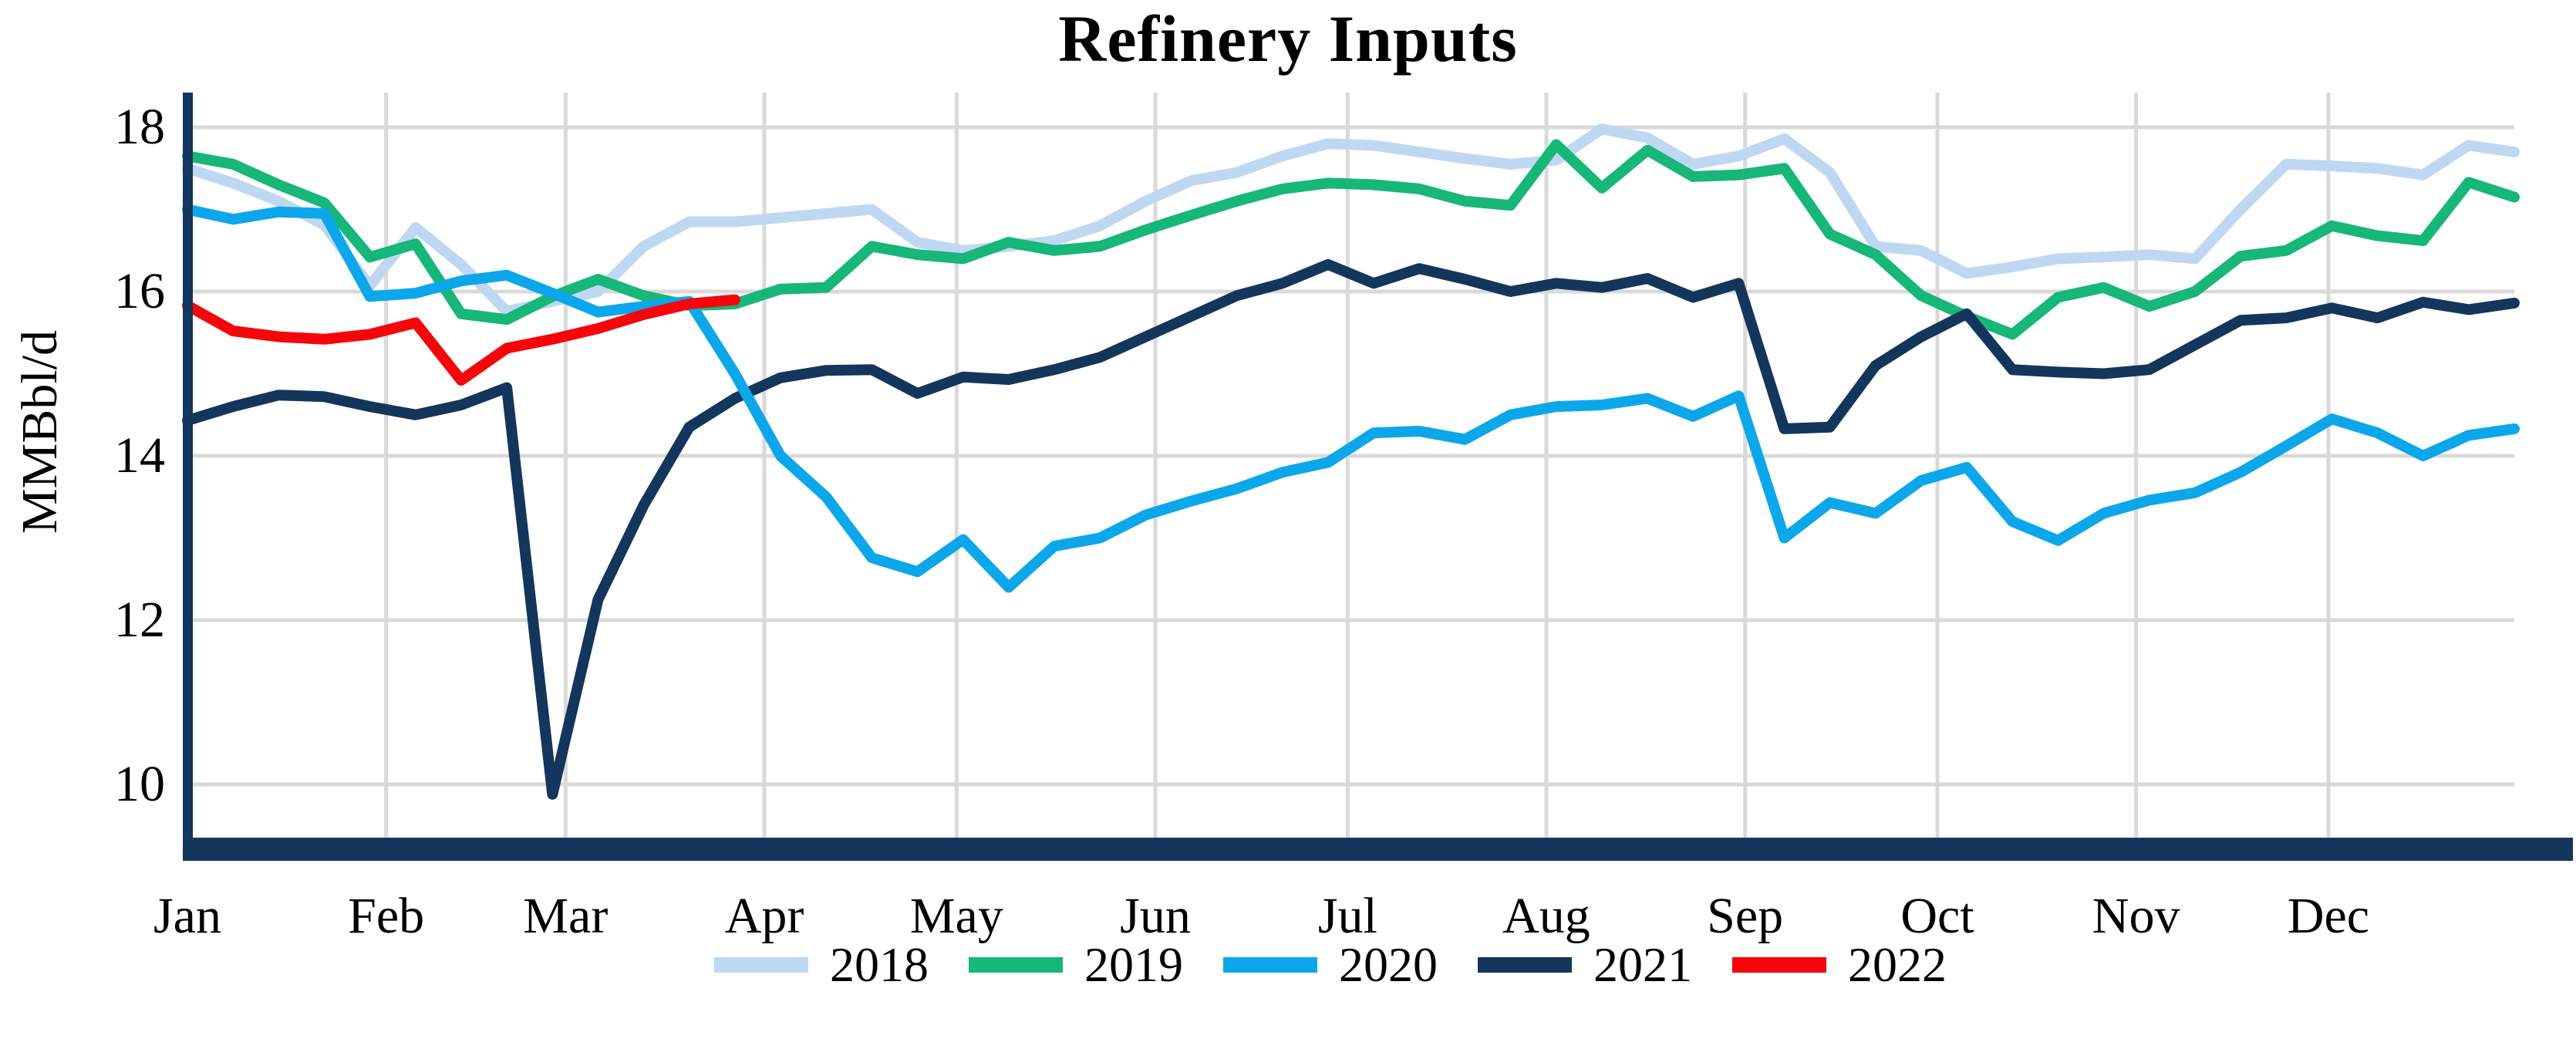 The image size is (2576, 1049). Describe the element at coordinates (764, 916) in the screenshot. I see `x-tick-label-Apr: Apr` at that location.